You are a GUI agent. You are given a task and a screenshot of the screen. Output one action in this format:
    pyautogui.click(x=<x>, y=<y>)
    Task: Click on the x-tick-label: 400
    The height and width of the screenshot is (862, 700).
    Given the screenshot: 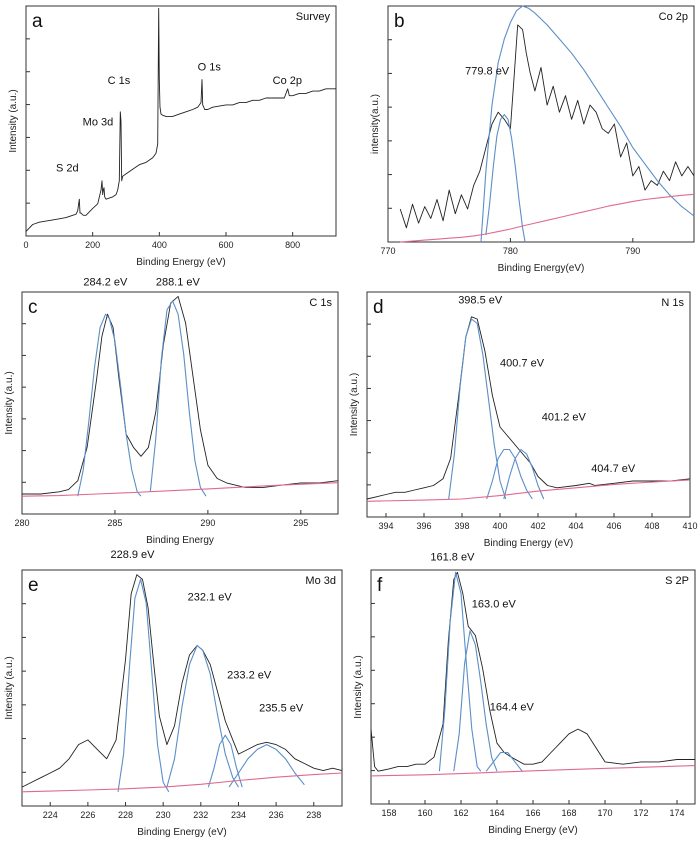 What is the action you would take?
    pyautogui.click(x=159, y=245)
    